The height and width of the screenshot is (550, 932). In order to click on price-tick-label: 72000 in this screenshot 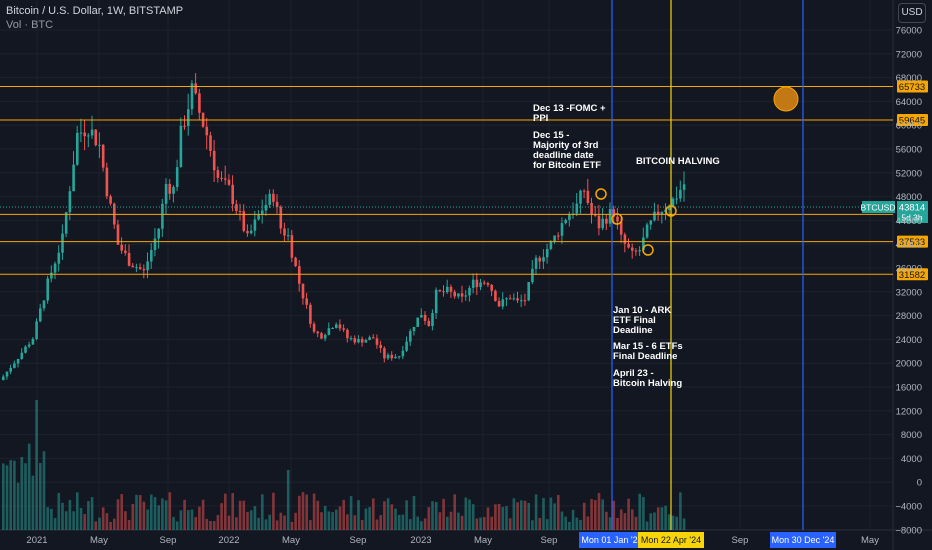, I will do `click(909, 54)`.